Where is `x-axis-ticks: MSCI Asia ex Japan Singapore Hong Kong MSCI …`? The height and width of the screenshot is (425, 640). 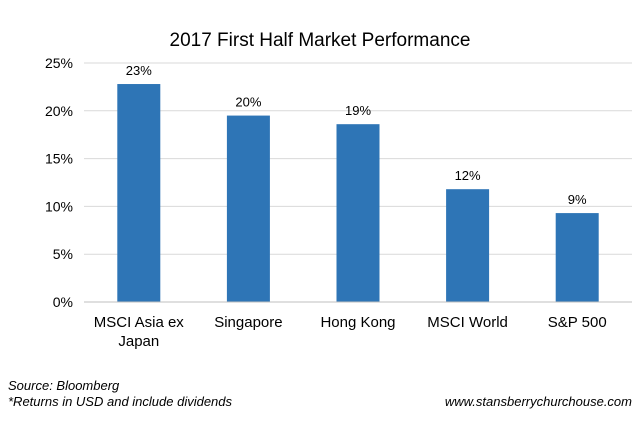
x-axis-ticks: MSCI Asia ex Japan Singapore Hong Kong MSCI … is located at coordinates (350, 332).